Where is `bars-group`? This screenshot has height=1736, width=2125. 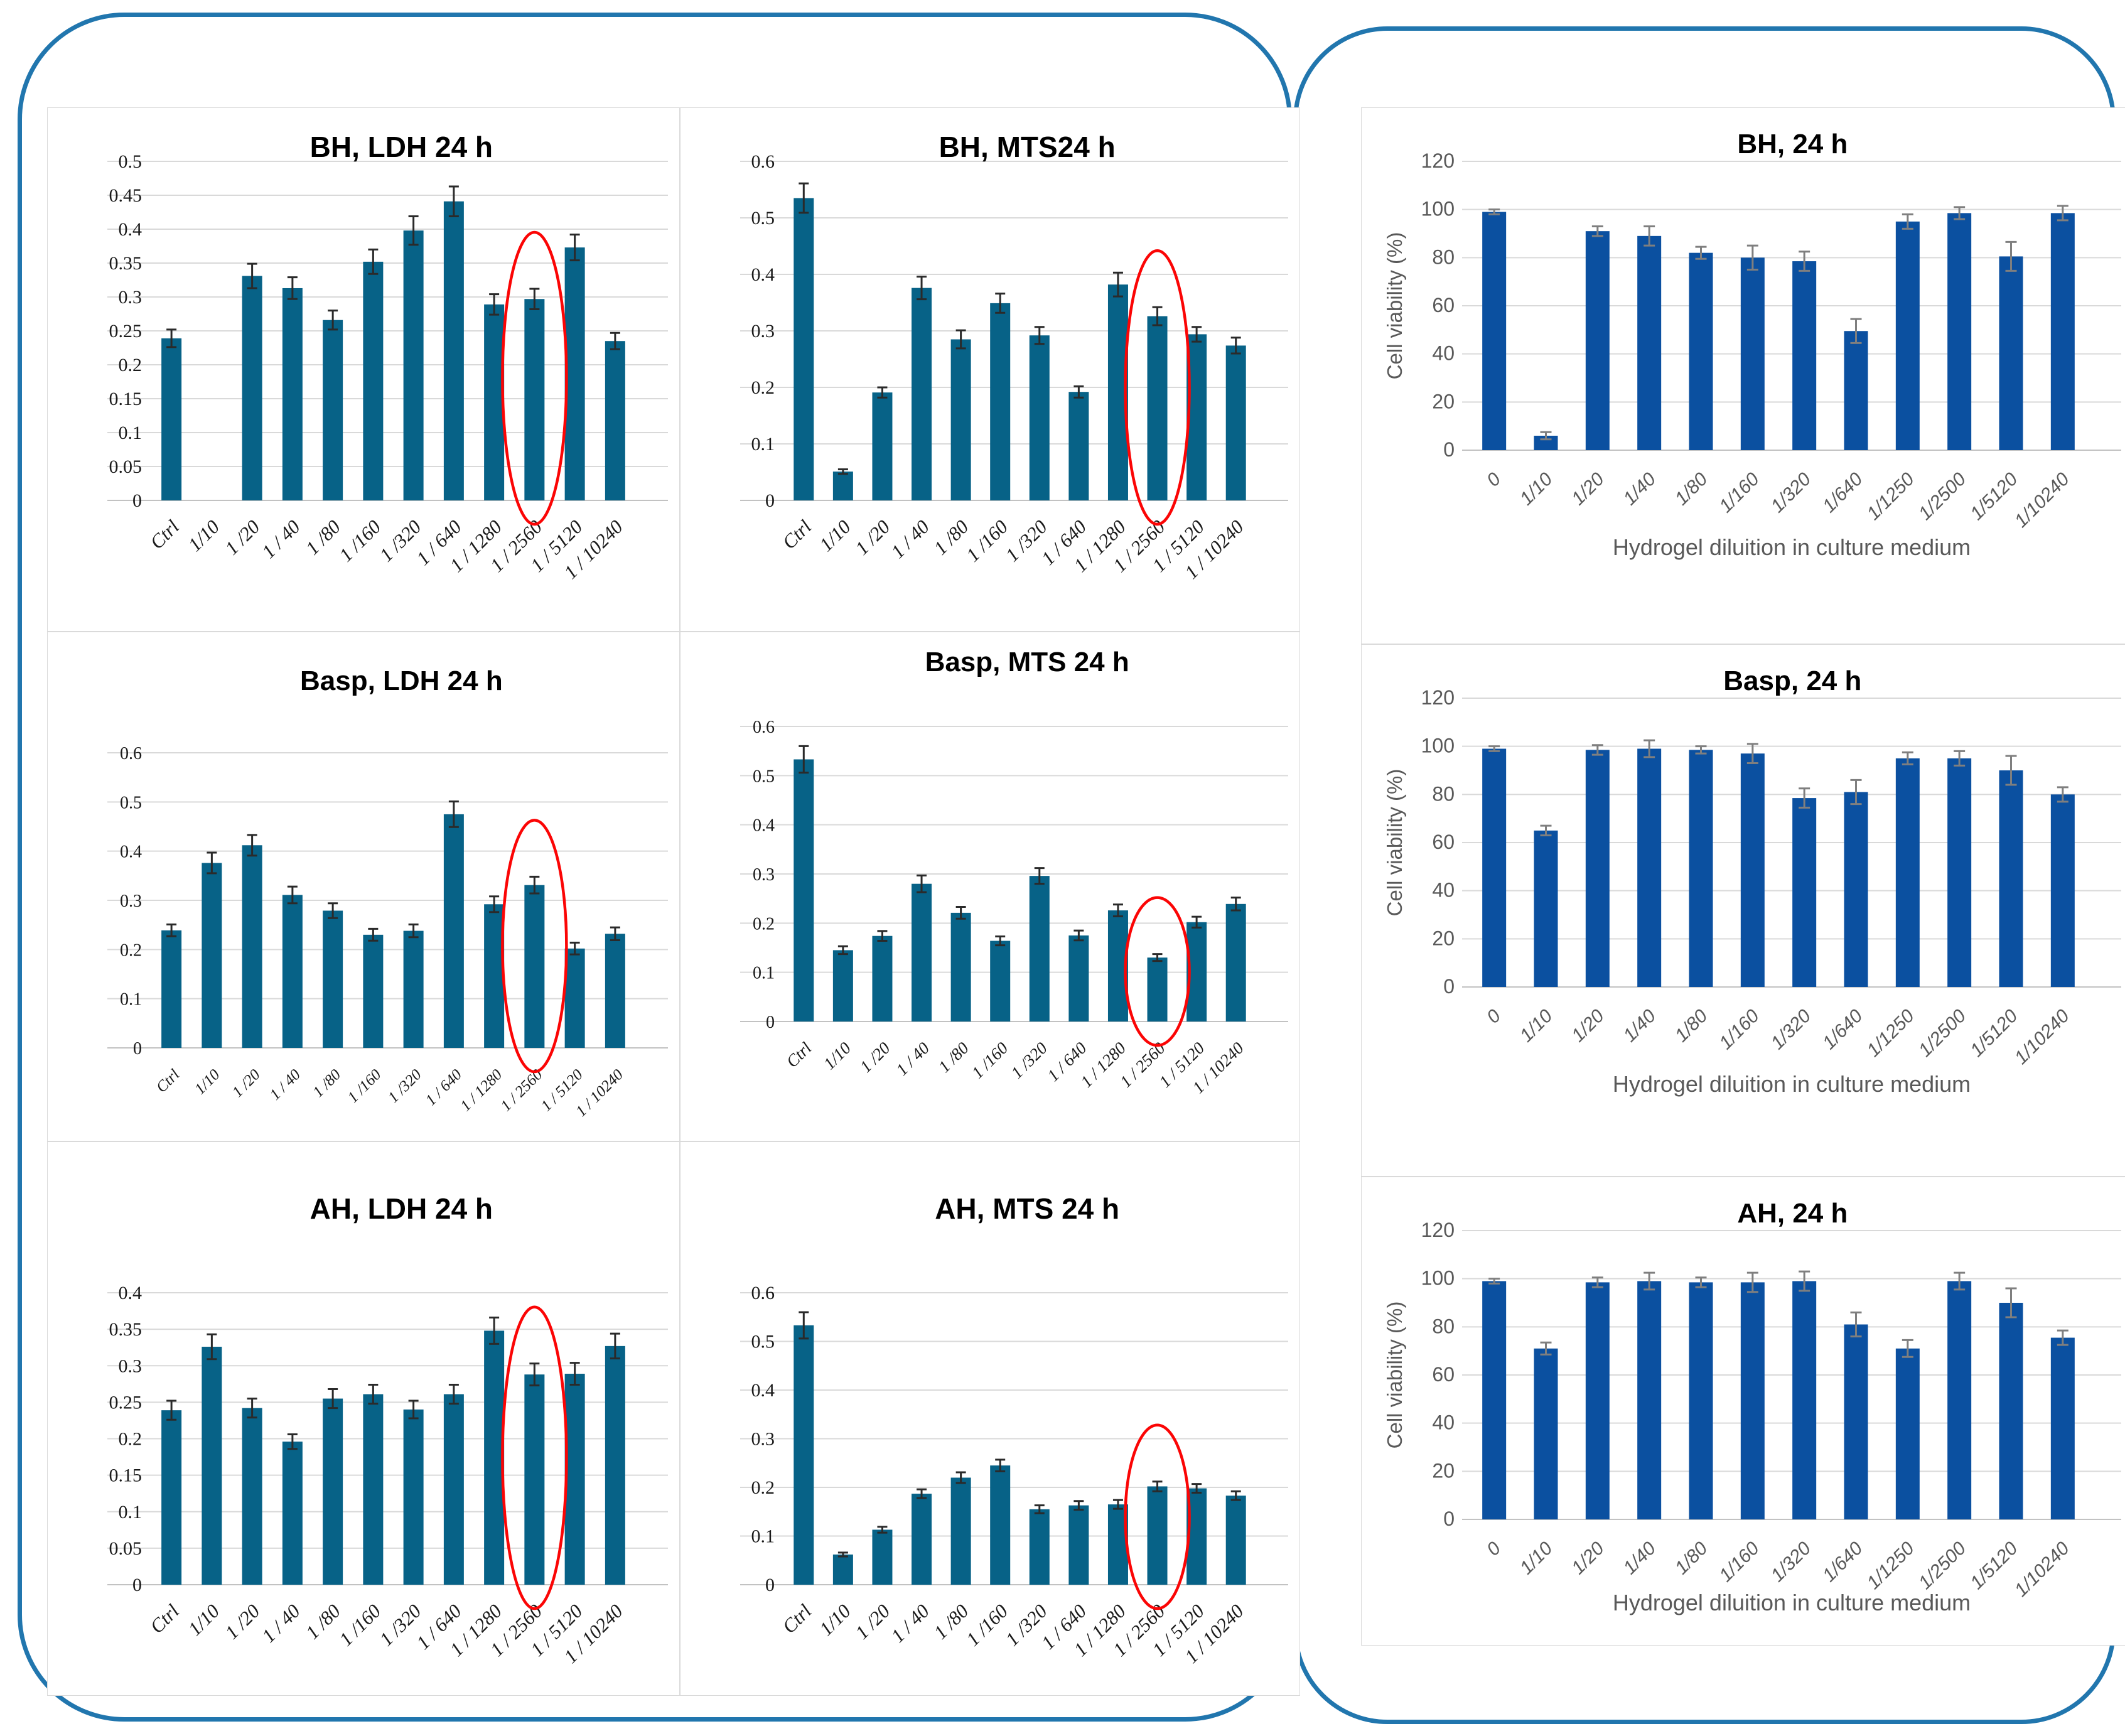 bars-group is located at coordinates (393, 343).